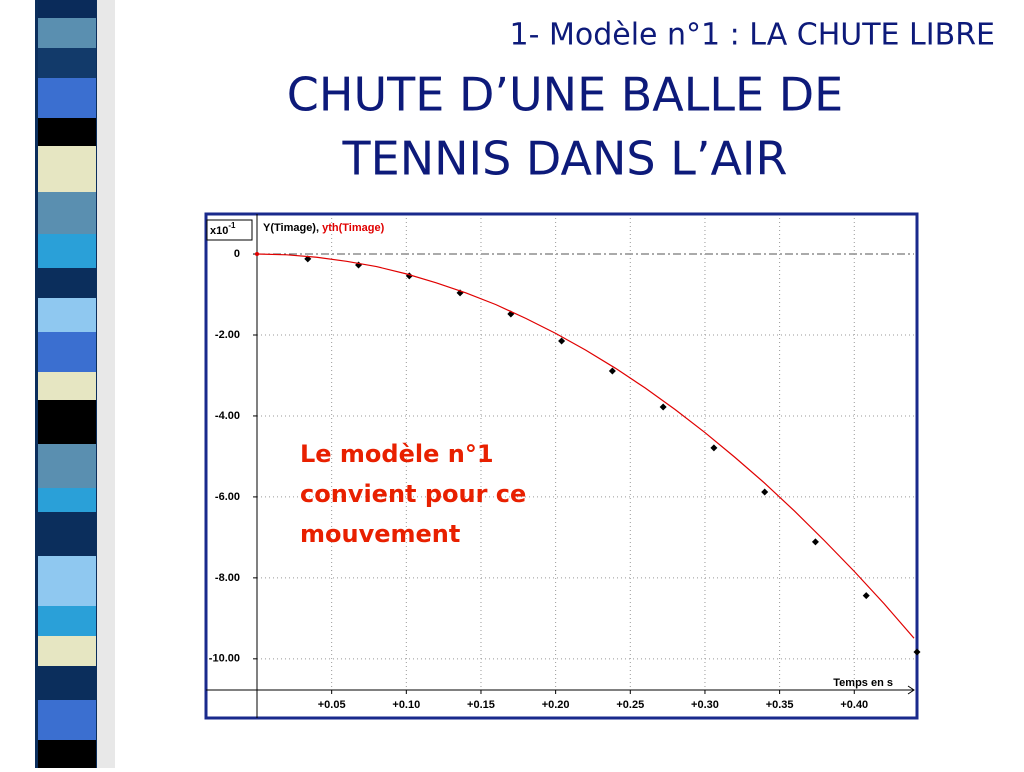 The width and height of the screenshot is (1024, 772). I want to click on y-unit-exponent: -1, so click(232, 225).